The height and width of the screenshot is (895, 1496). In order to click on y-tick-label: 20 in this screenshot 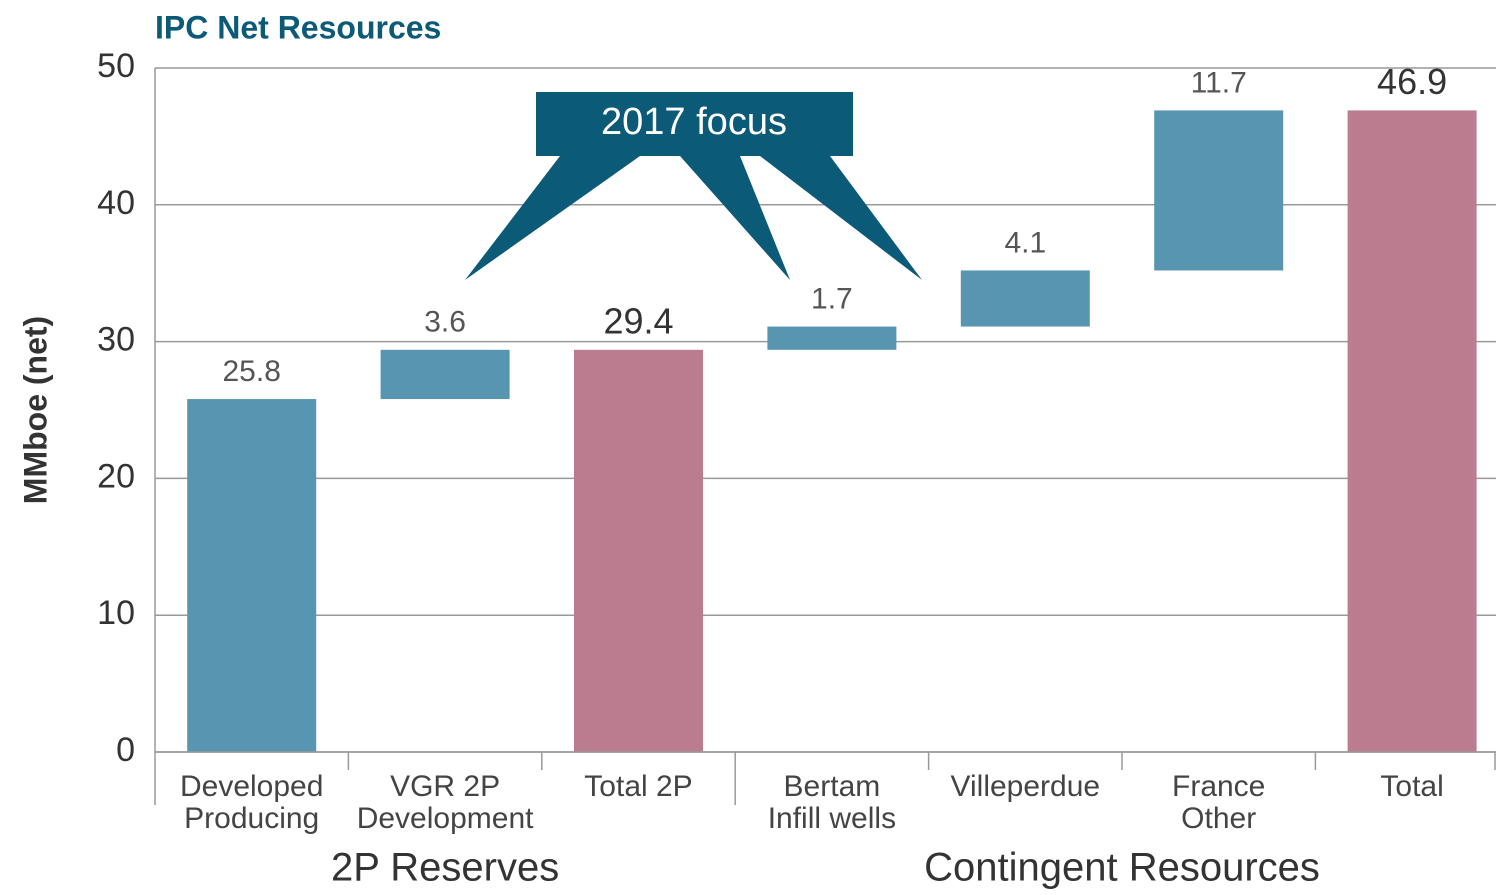, I will do `click(116, 476)`.